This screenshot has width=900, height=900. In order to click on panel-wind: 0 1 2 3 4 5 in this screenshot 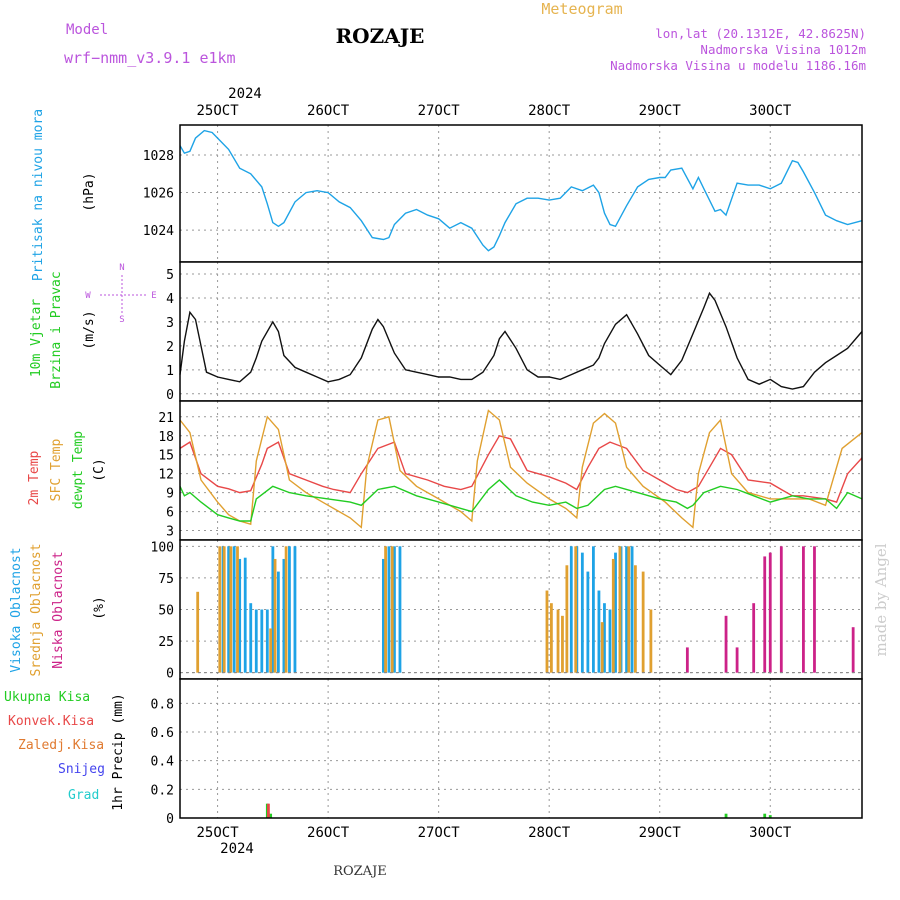, I will do `click(514, 332)`.